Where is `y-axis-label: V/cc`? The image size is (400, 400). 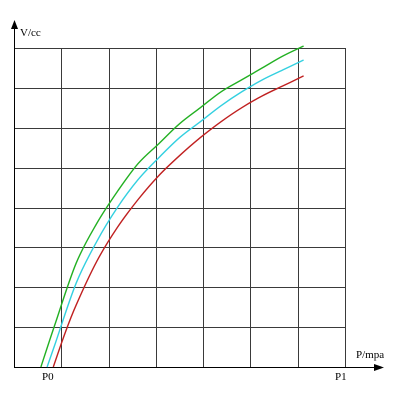 y-axis-label: V/cc is located at coordinates (30, 33).